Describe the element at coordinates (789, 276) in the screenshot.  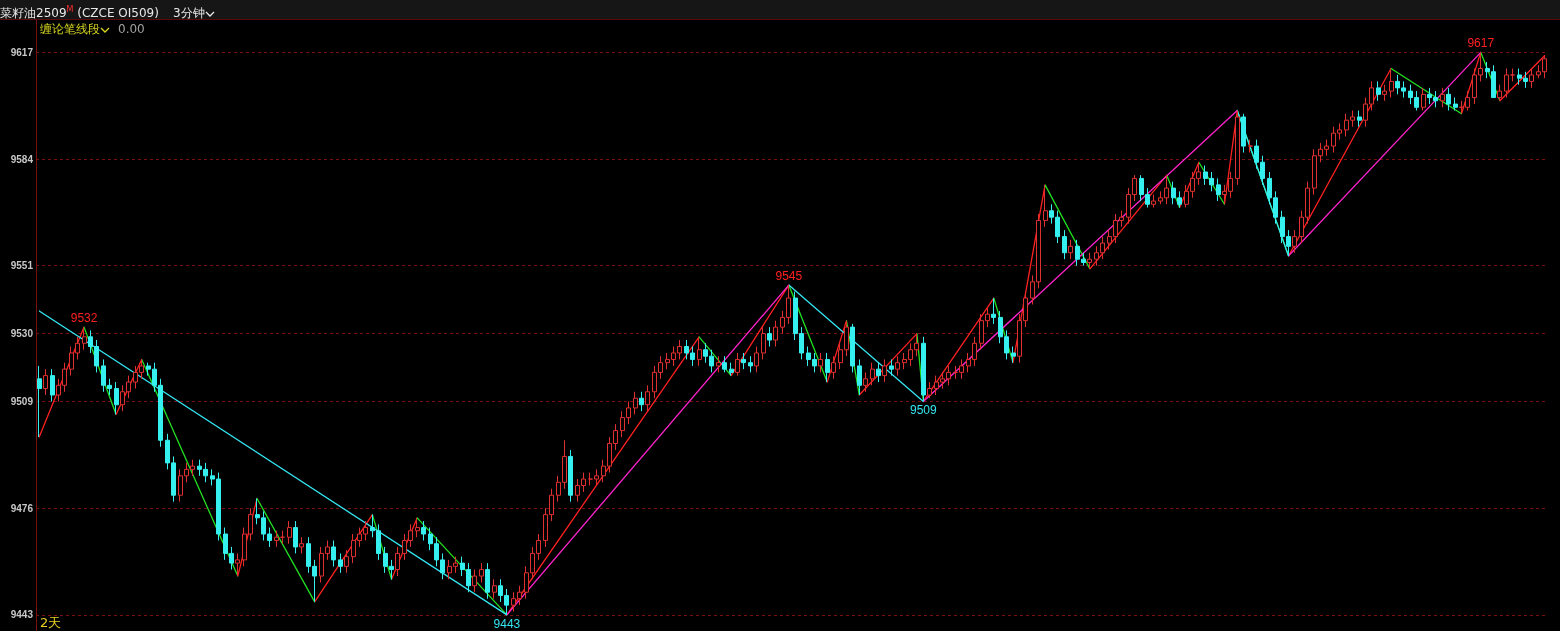
I see `data-label: 9545` at that location.